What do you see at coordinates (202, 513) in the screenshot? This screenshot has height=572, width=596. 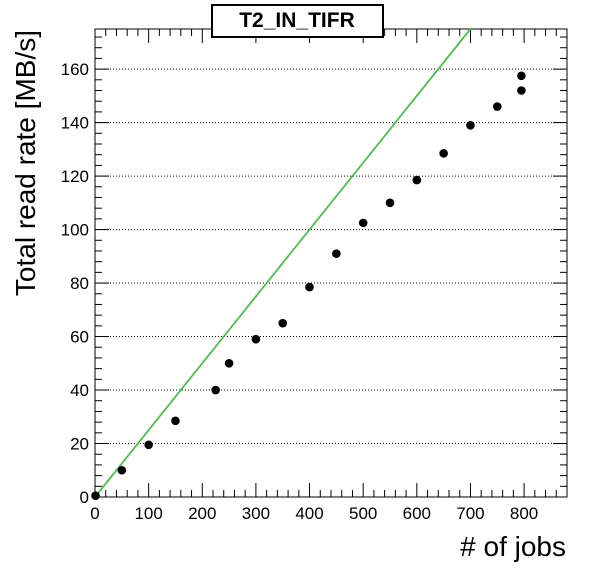 I see `x-tick-label: 200` at bounding box center [202, 513].